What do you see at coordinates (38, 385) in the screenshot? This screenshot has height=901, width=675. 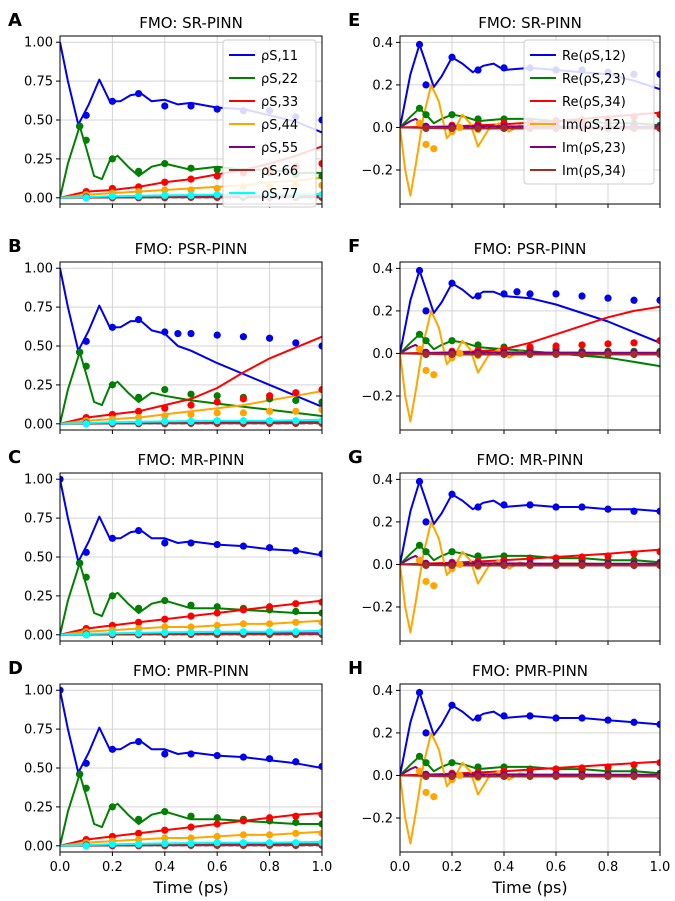 I see `y-tick-label: 0.25` at bounding box center [38, 385].